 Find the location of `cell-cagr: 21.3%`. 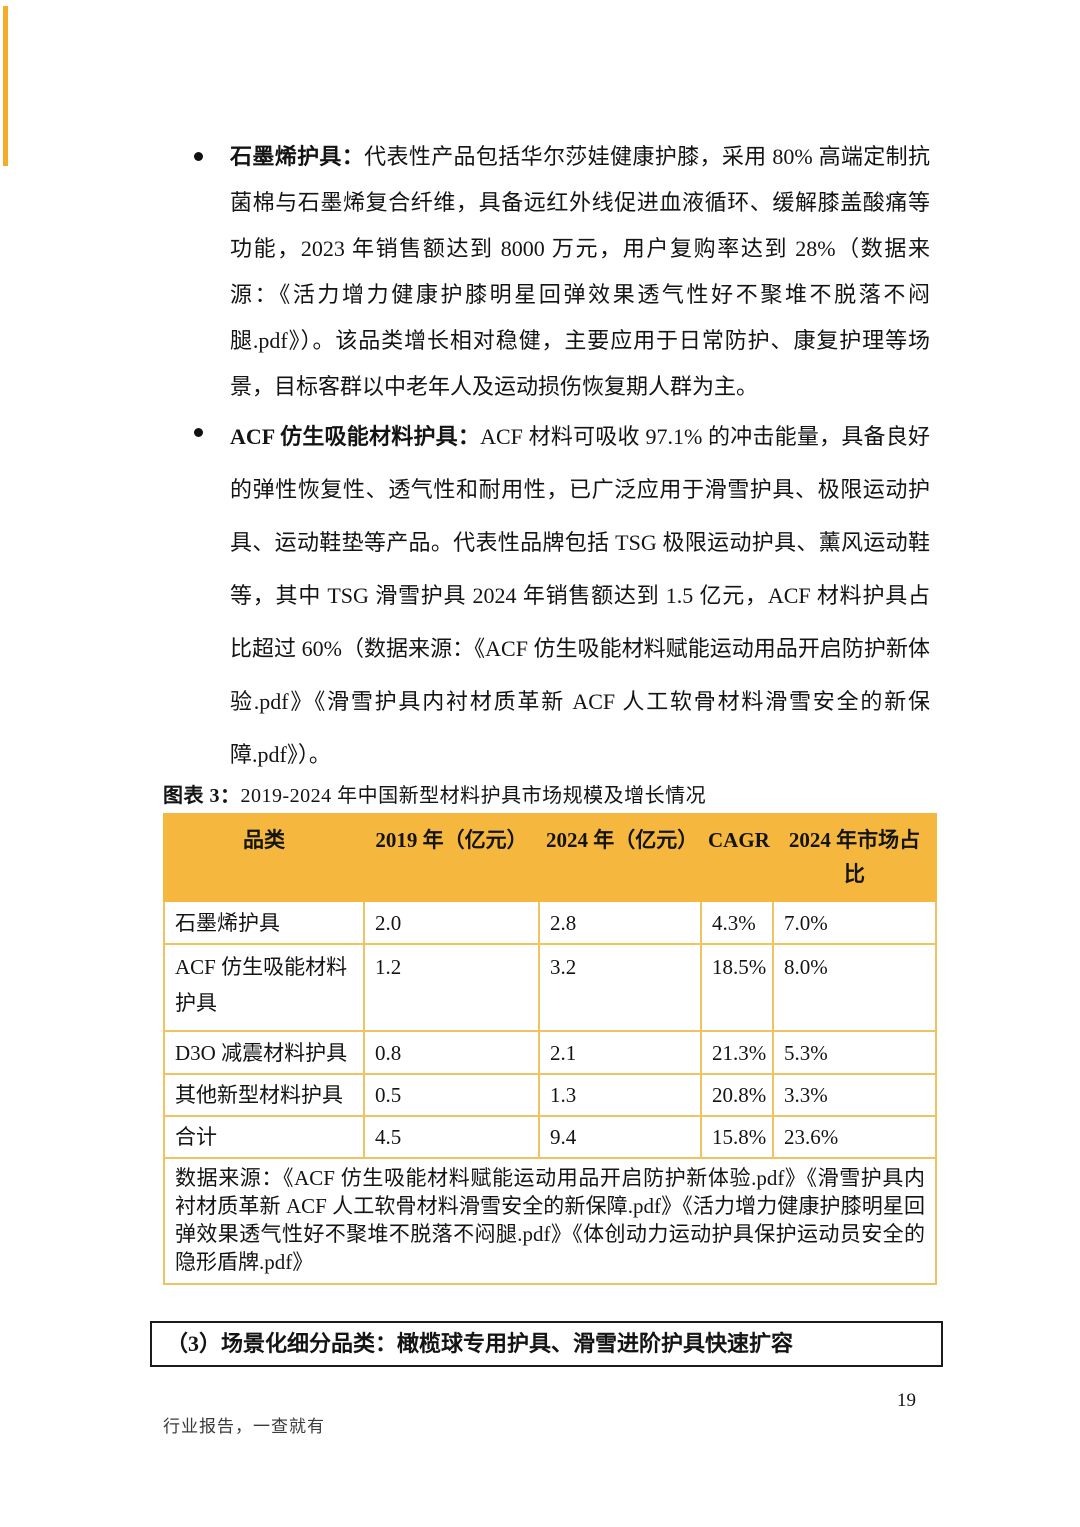

cell-cagr: 21.3% is located at coordinates (737, 1052).